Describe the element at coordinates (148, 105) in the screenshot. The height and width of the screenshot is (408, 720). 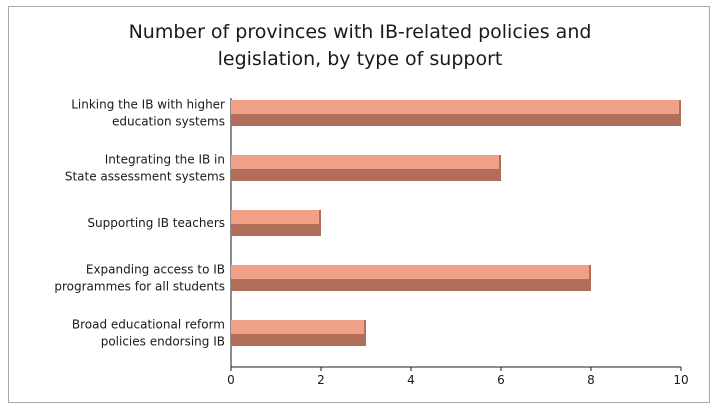
I see `category-label: Linking the IB with higher` at that location.